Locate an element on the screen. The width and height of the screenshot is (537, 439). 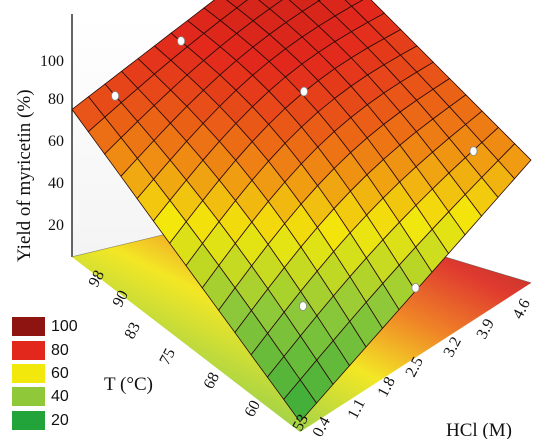
color-legend: 100 80 60 40 20 is located at coordinates (45, 373).